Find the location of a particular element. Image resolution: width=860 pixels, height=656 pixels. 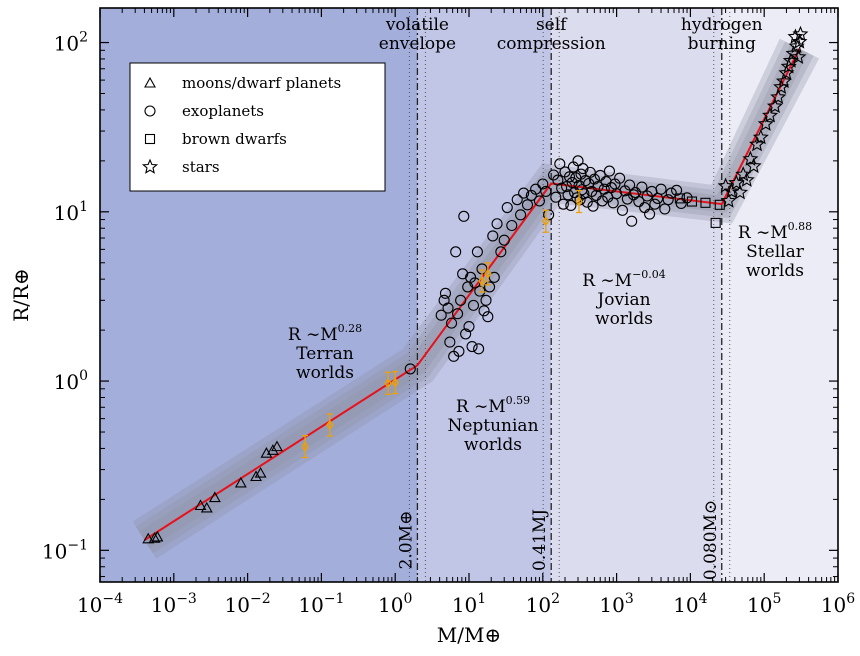

x-tick-exponent: 2 is located at coordinates (555, 599).